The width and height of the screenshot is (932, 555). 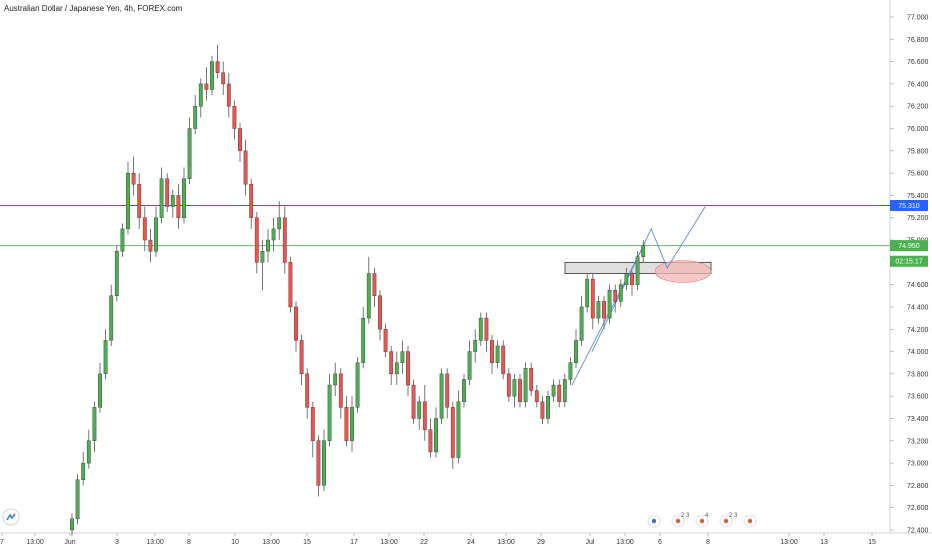 I want to click on price-tick-label: 73.200, so click(x=918, y=441).